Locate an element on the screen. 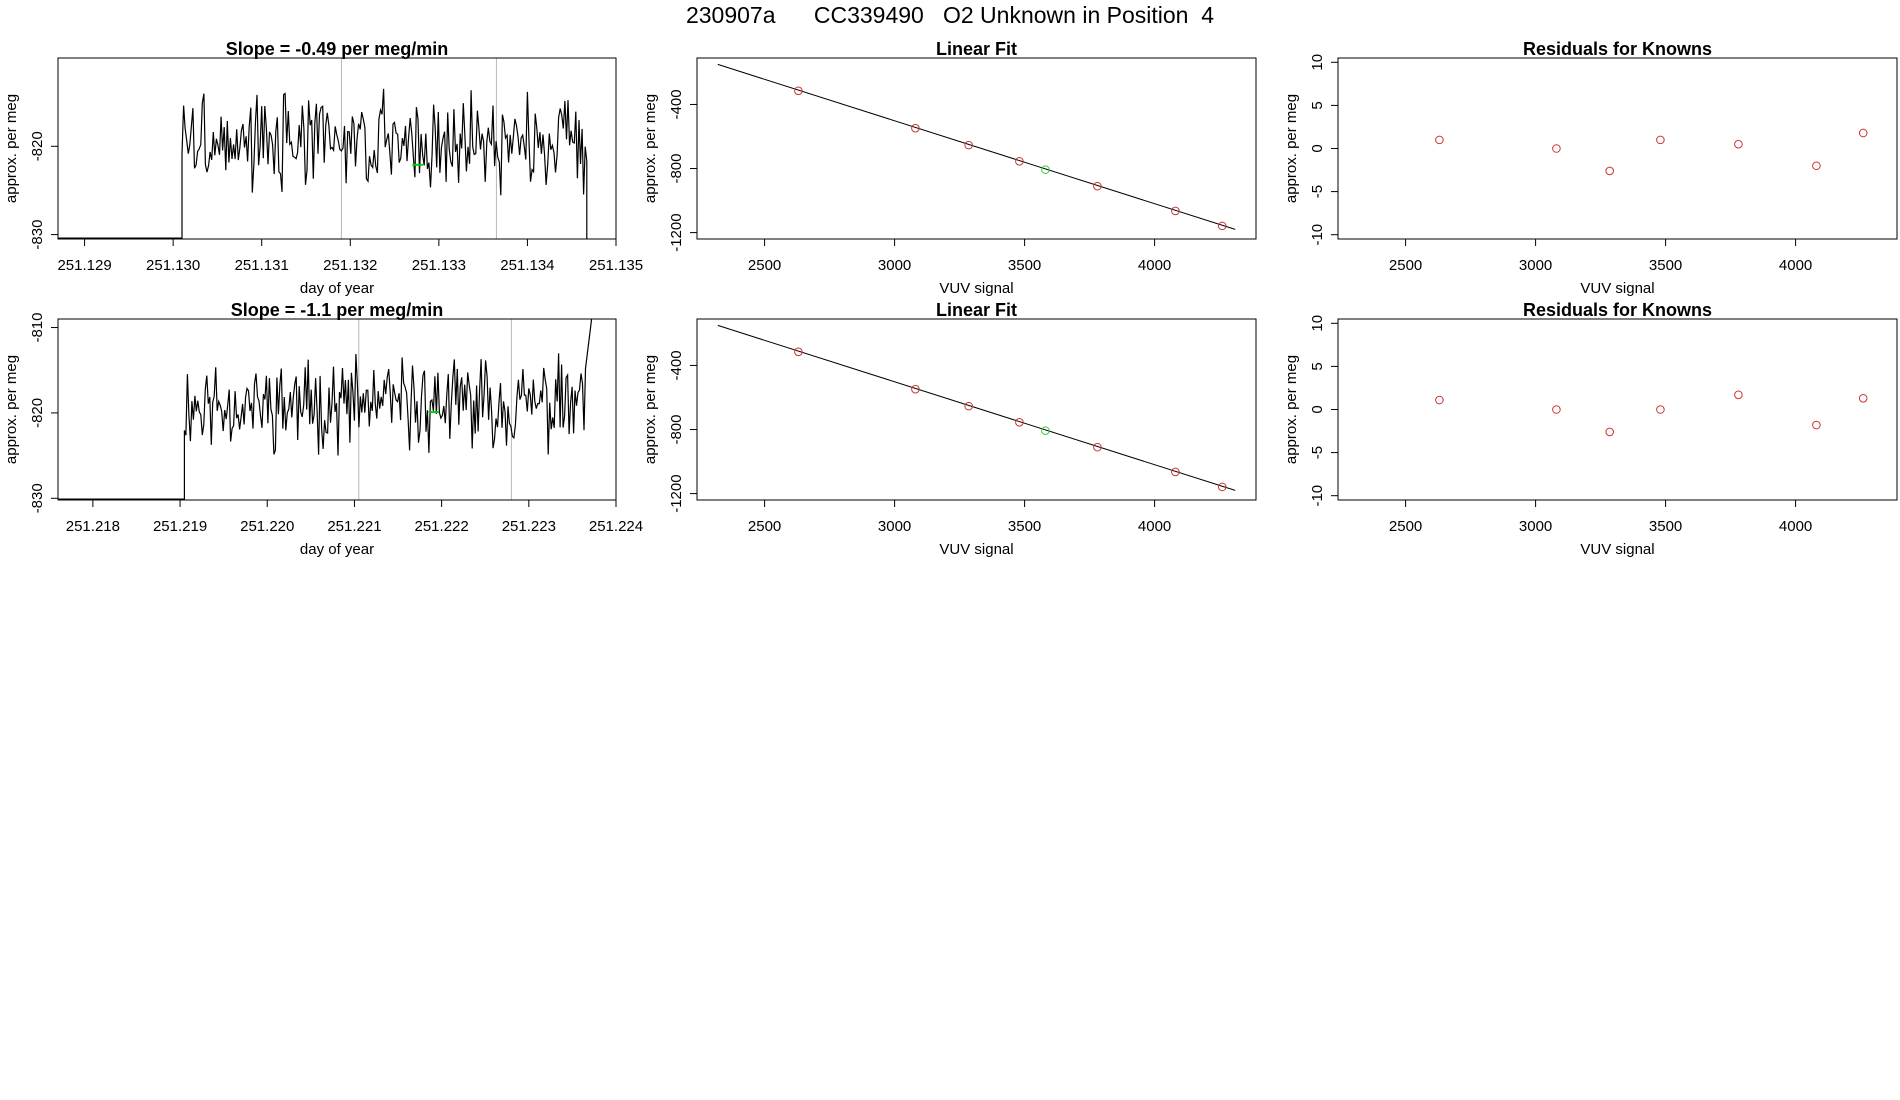 The image size is (1900, 1100). row2-fit-fit-line is located at coordinates (976, 407).